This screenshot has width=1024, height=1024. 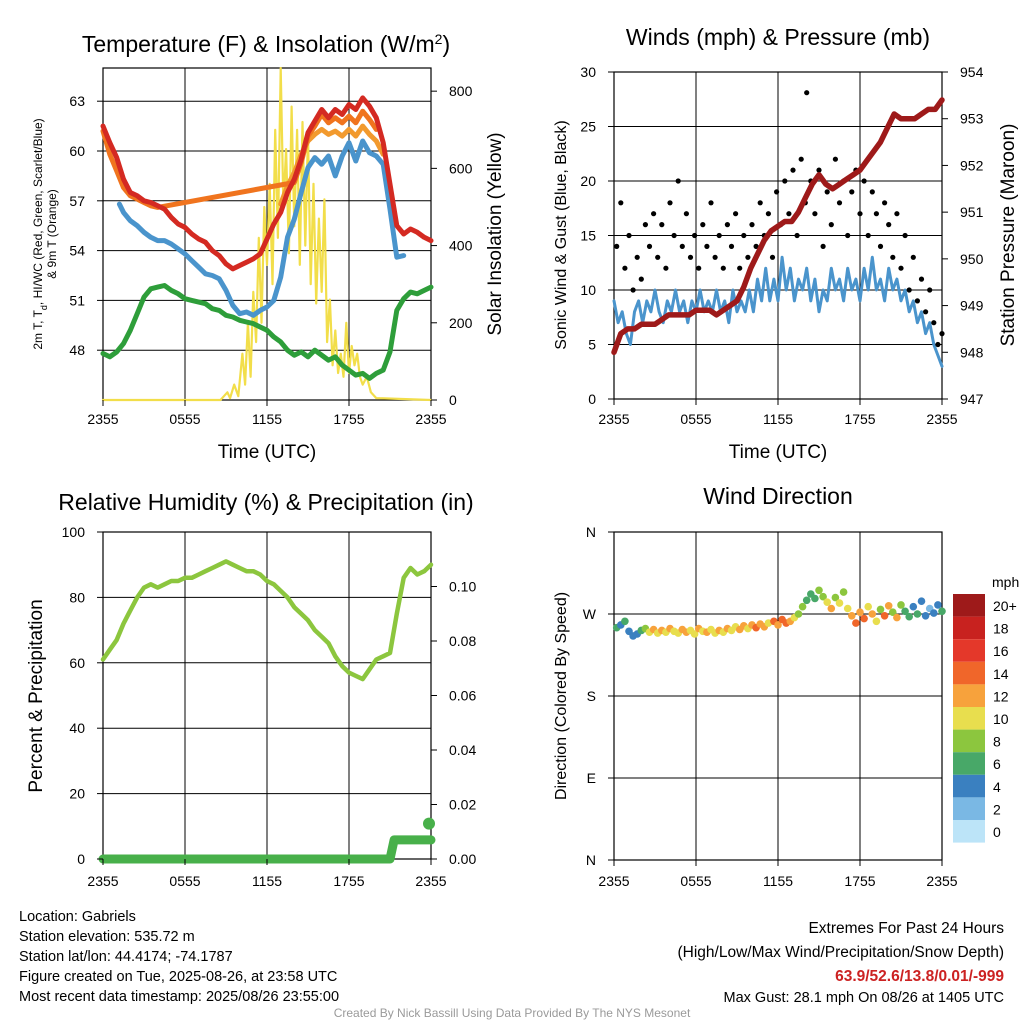 I want to click on winds-series-sonic-wind, so click(x=778, y=311).